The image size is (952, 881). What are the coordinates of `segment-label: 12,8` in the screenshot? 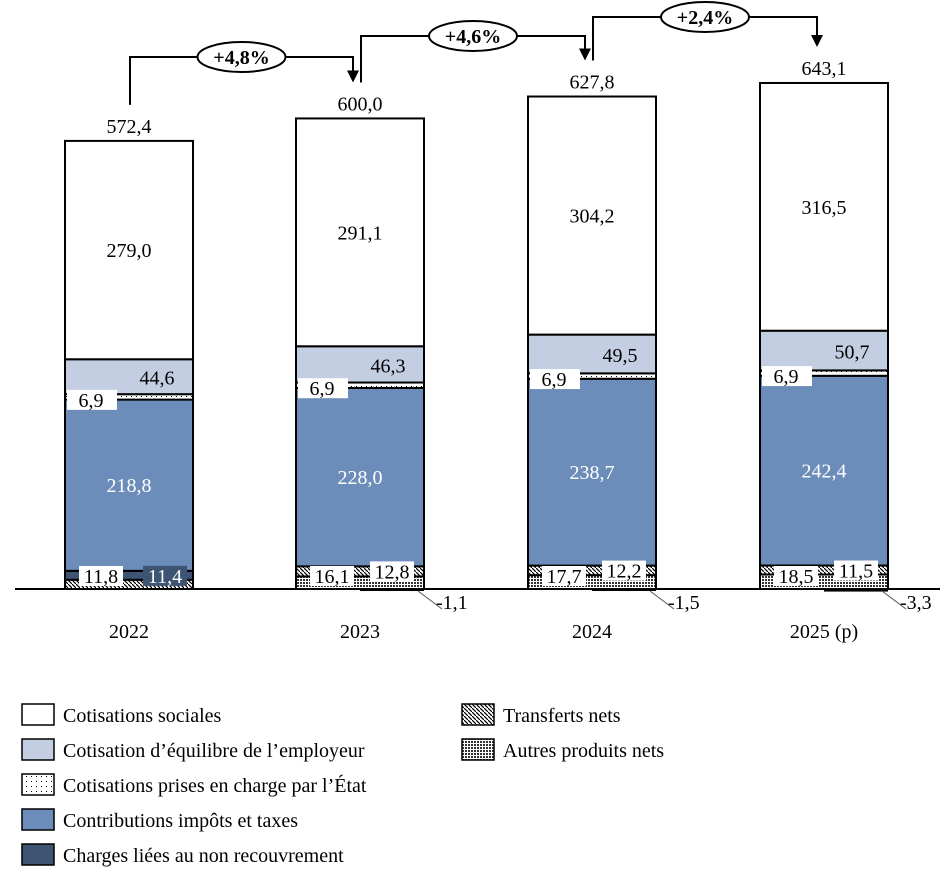 It's located at (392, 572).